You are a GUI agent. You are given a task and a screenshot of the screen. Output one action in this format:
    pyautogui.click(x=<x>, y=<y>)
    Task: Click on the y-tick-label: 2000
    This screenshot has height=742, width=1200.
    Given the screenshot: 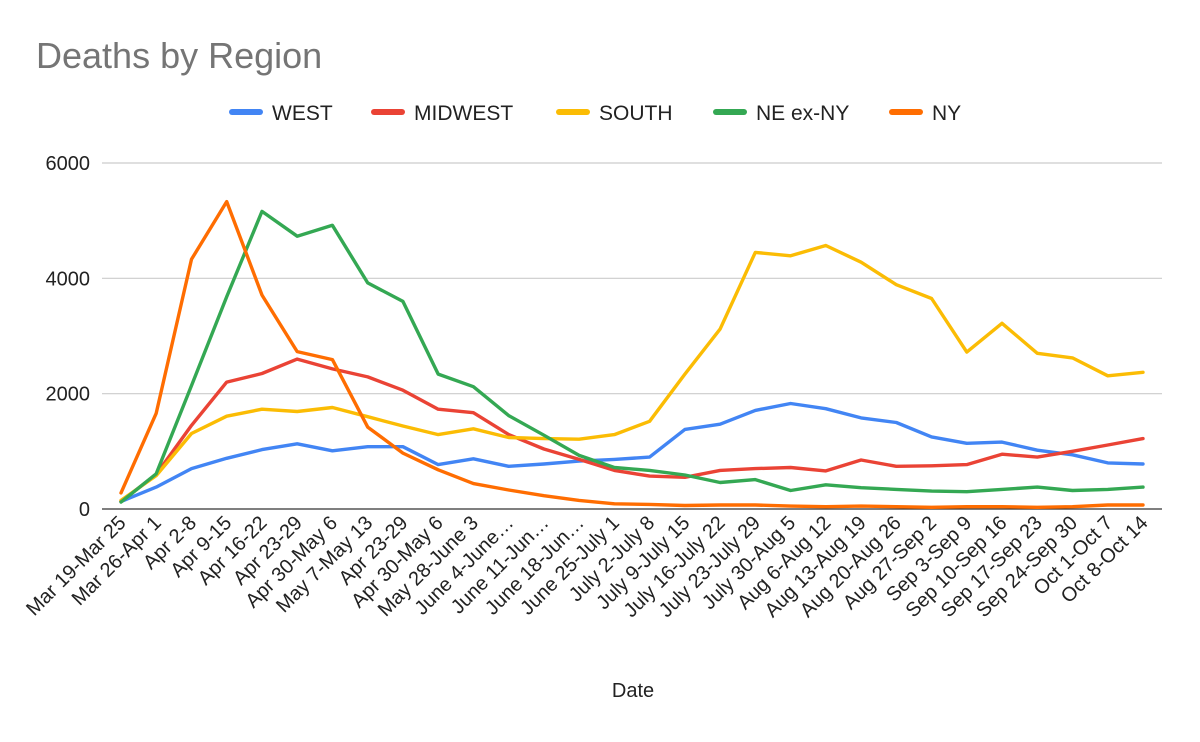 What is the action you would take?
    pyautogui.click(x=68, y=395)
    